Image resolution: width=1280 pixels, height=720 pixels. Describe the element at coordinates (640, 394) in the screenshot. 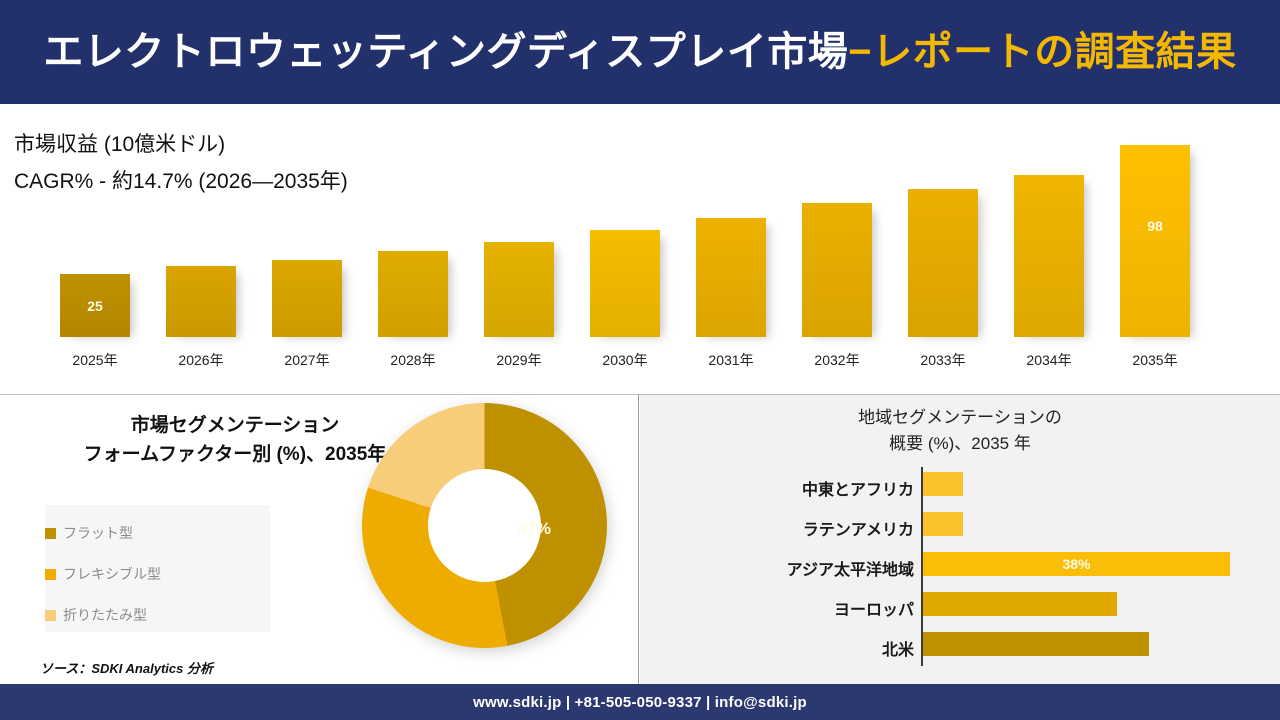

I see `horizontal-divider` at that location.